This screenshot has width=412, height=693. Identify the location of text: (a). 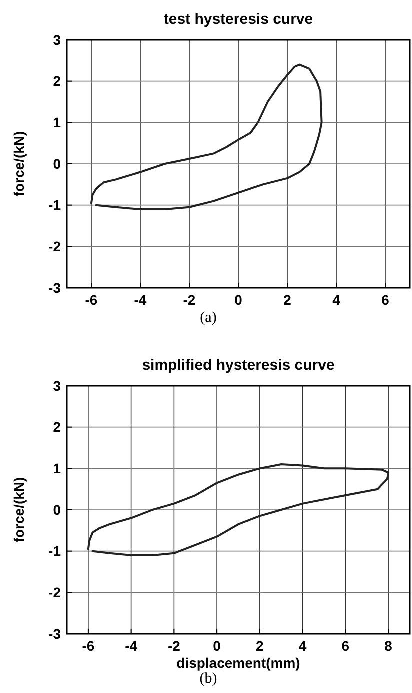
(208, 318).